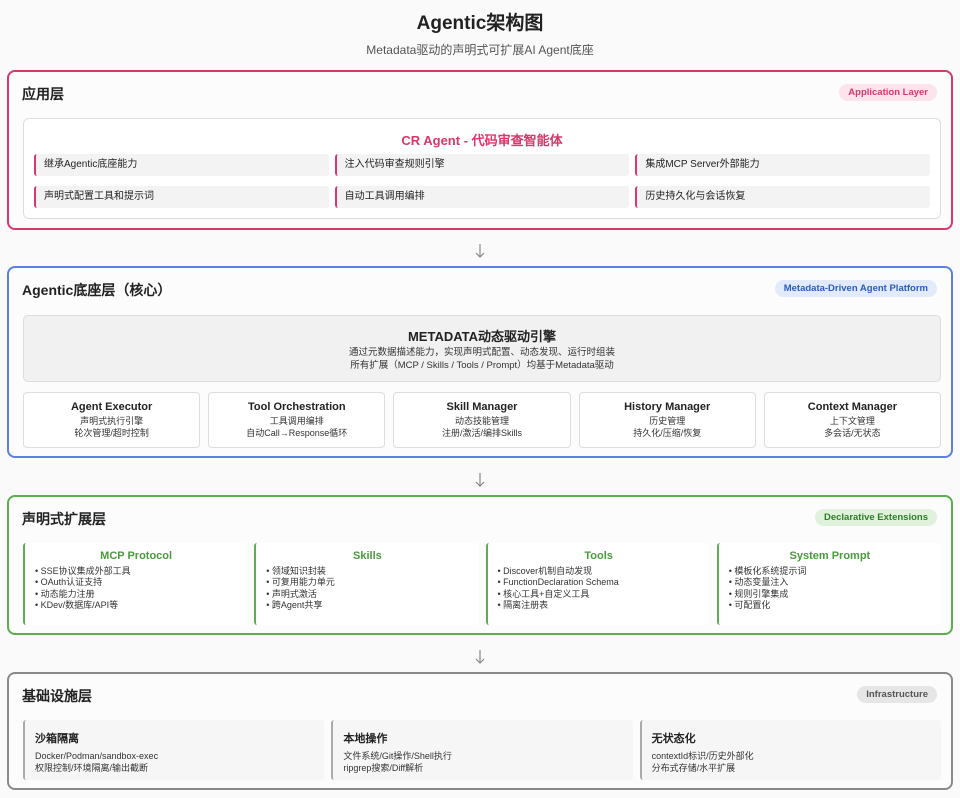 This screenshot has height=798, width=960. I want to click on card-item: Discover机制自动发现, so click(599, 571).